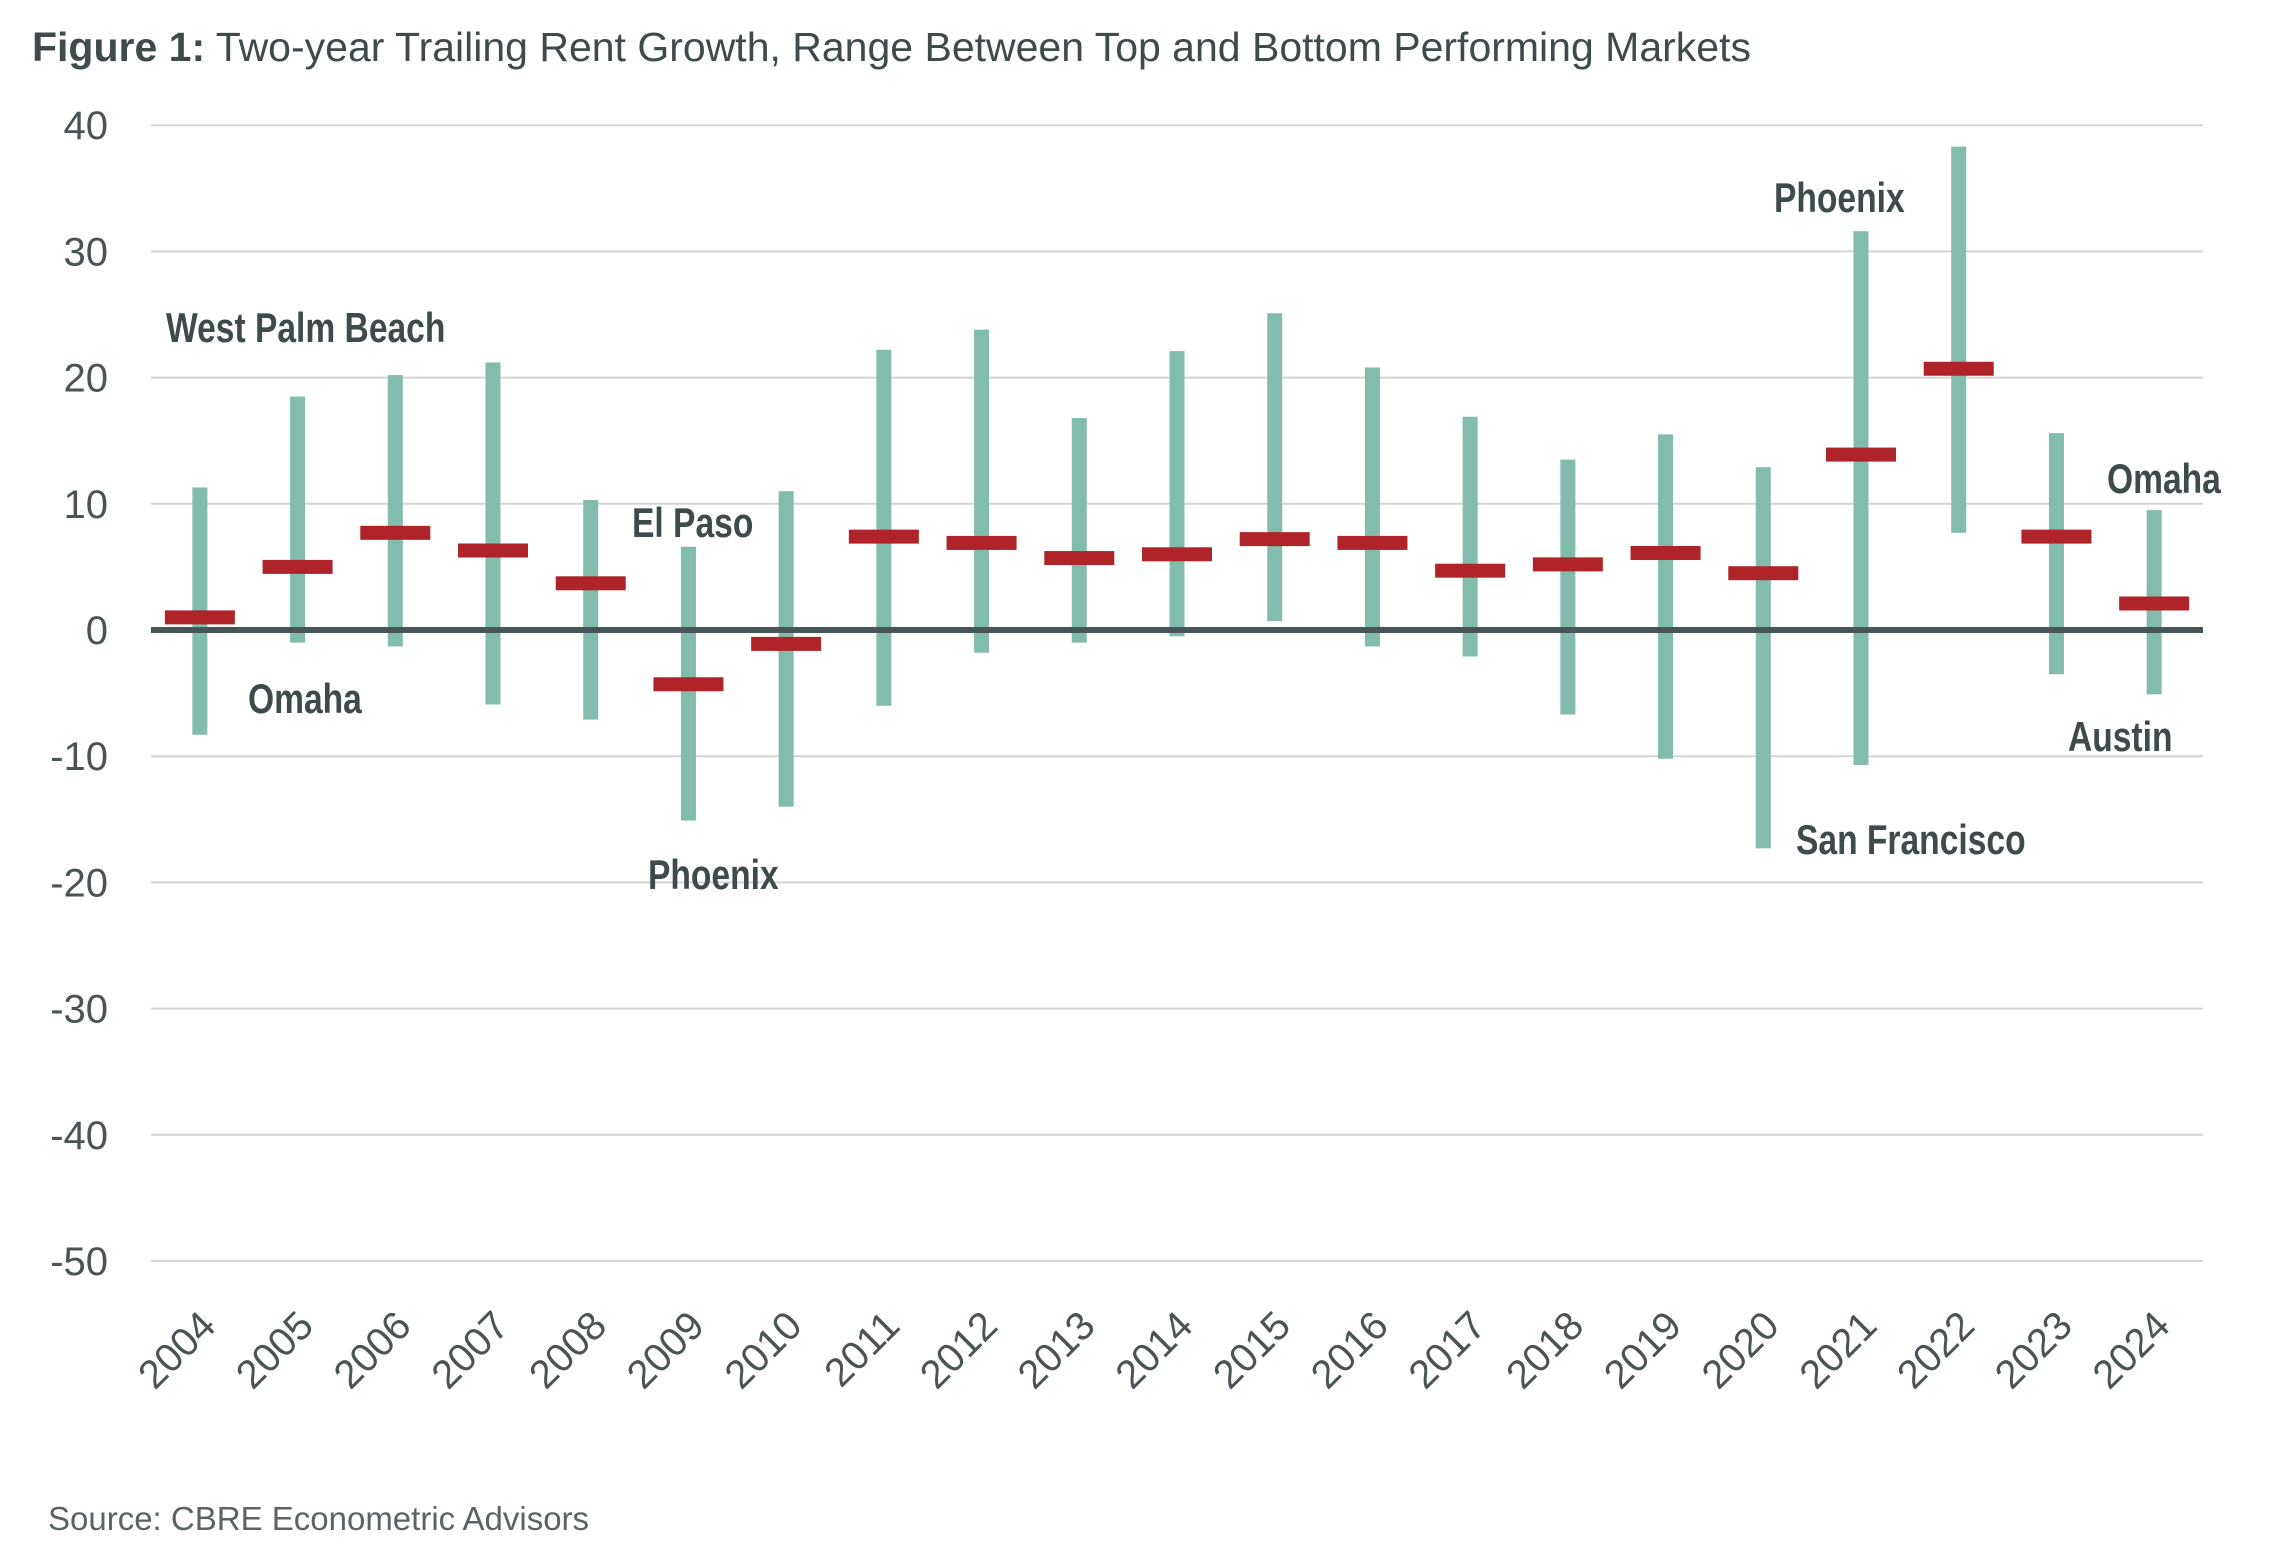  Describe the element at coordinates (319, 1518) in the screenshot. I see `source-note: Source: CBRE Econometric Advisors` at that location.